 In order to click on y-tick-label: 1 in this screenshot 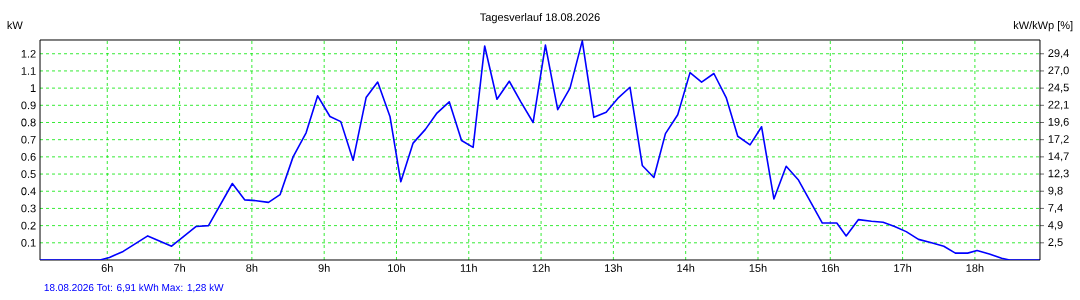, I will do `click(33, 88)`.